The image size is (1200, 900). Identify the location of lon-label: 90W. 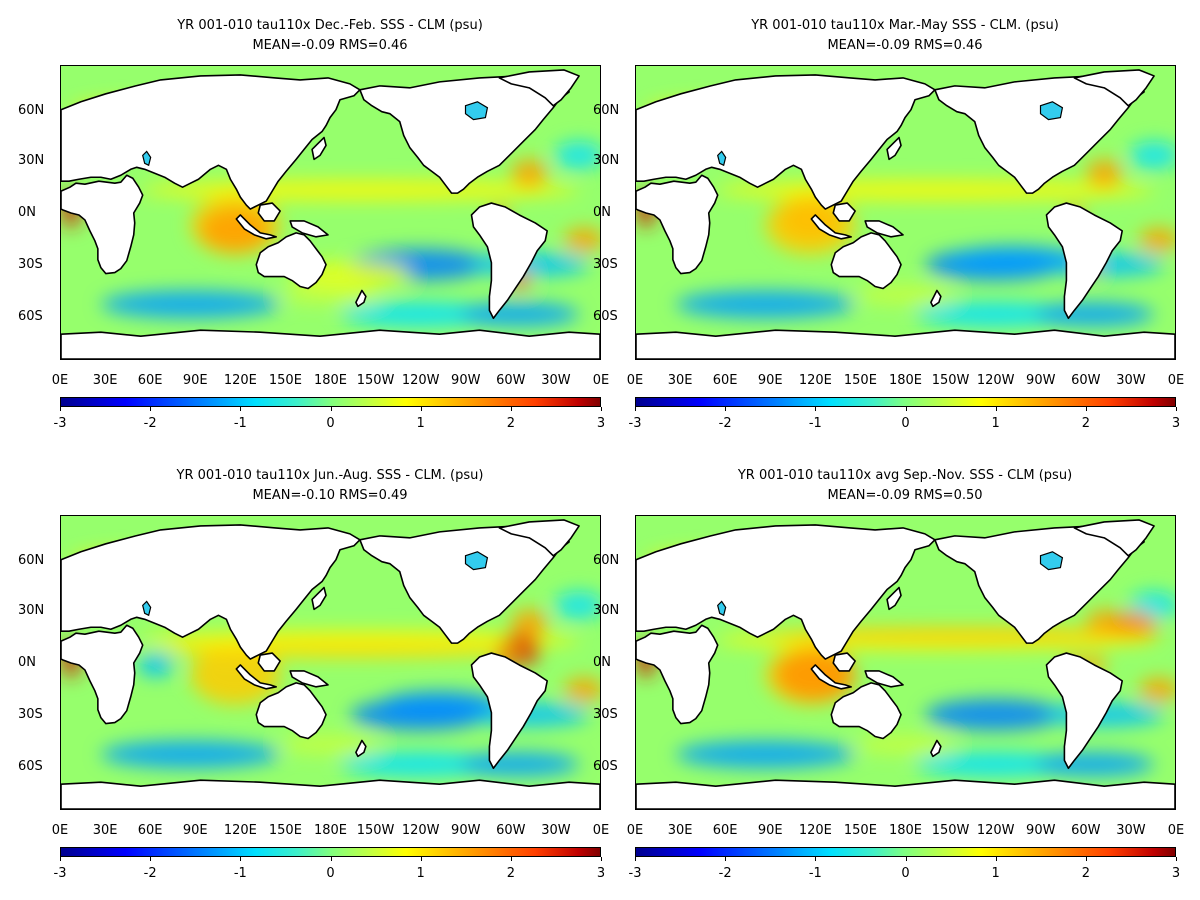
(466, 830).